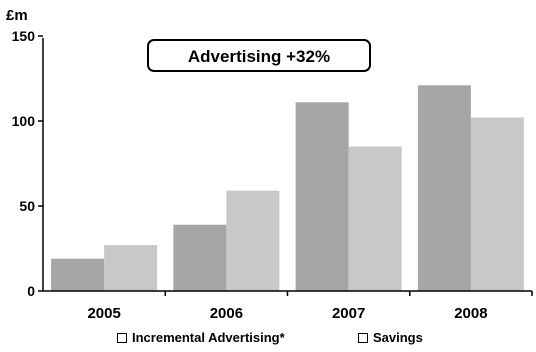 The width and height of the screenshot is (536, 352). Describe the element at coordinates (131, 268) in the screenshot. I see `bar-savings-2005` at that location.